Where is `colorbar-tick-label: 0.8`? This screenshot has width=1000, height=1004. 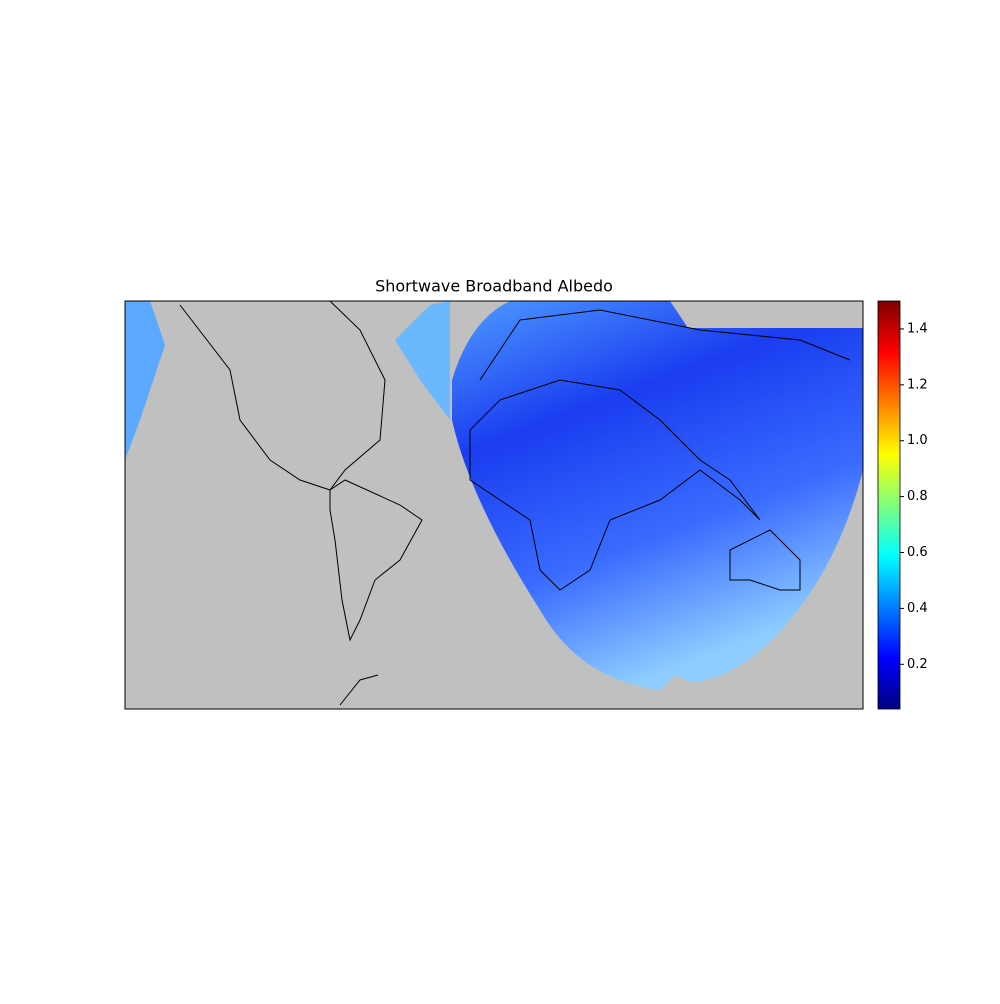
colorbar-tick-label: 0.8 is located at coordinates (917, 496).